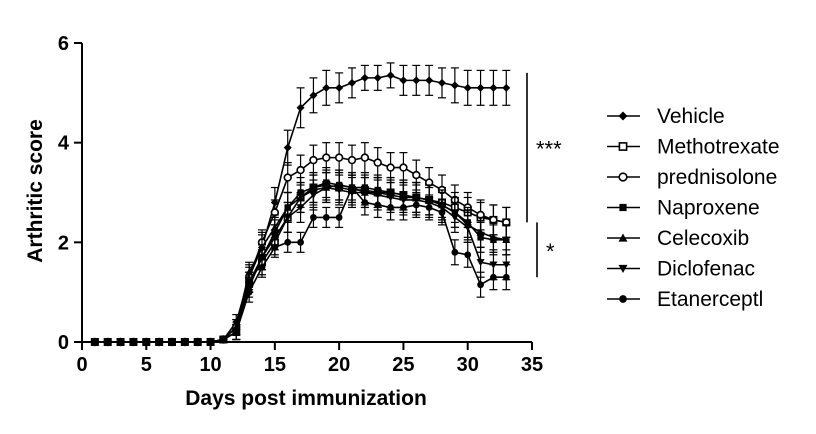  Describe the element at coordinates (275, 365) in the screenshot. I see `x-tick-label: 15` at that location.